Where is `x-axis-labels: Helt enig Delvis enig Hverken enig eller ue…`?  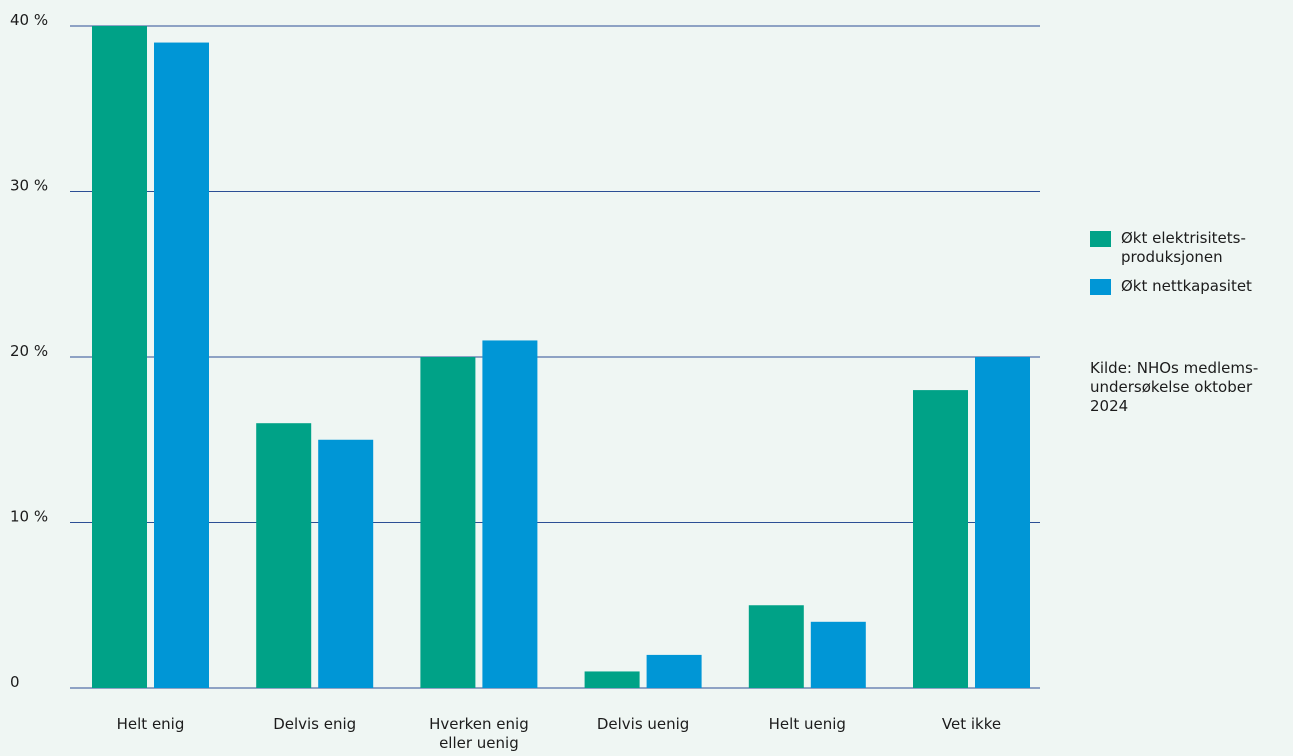 x-axis-labels: Helt enig Delvis enig Hverken enig eller ue… is located at coordinates (559, 733).